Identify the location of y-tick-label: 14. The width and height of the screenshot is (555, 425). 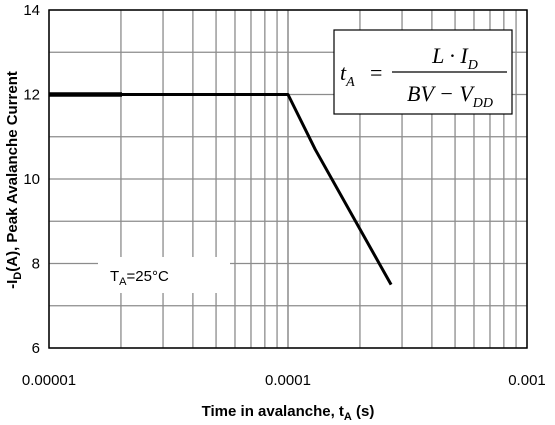
(31, 10).